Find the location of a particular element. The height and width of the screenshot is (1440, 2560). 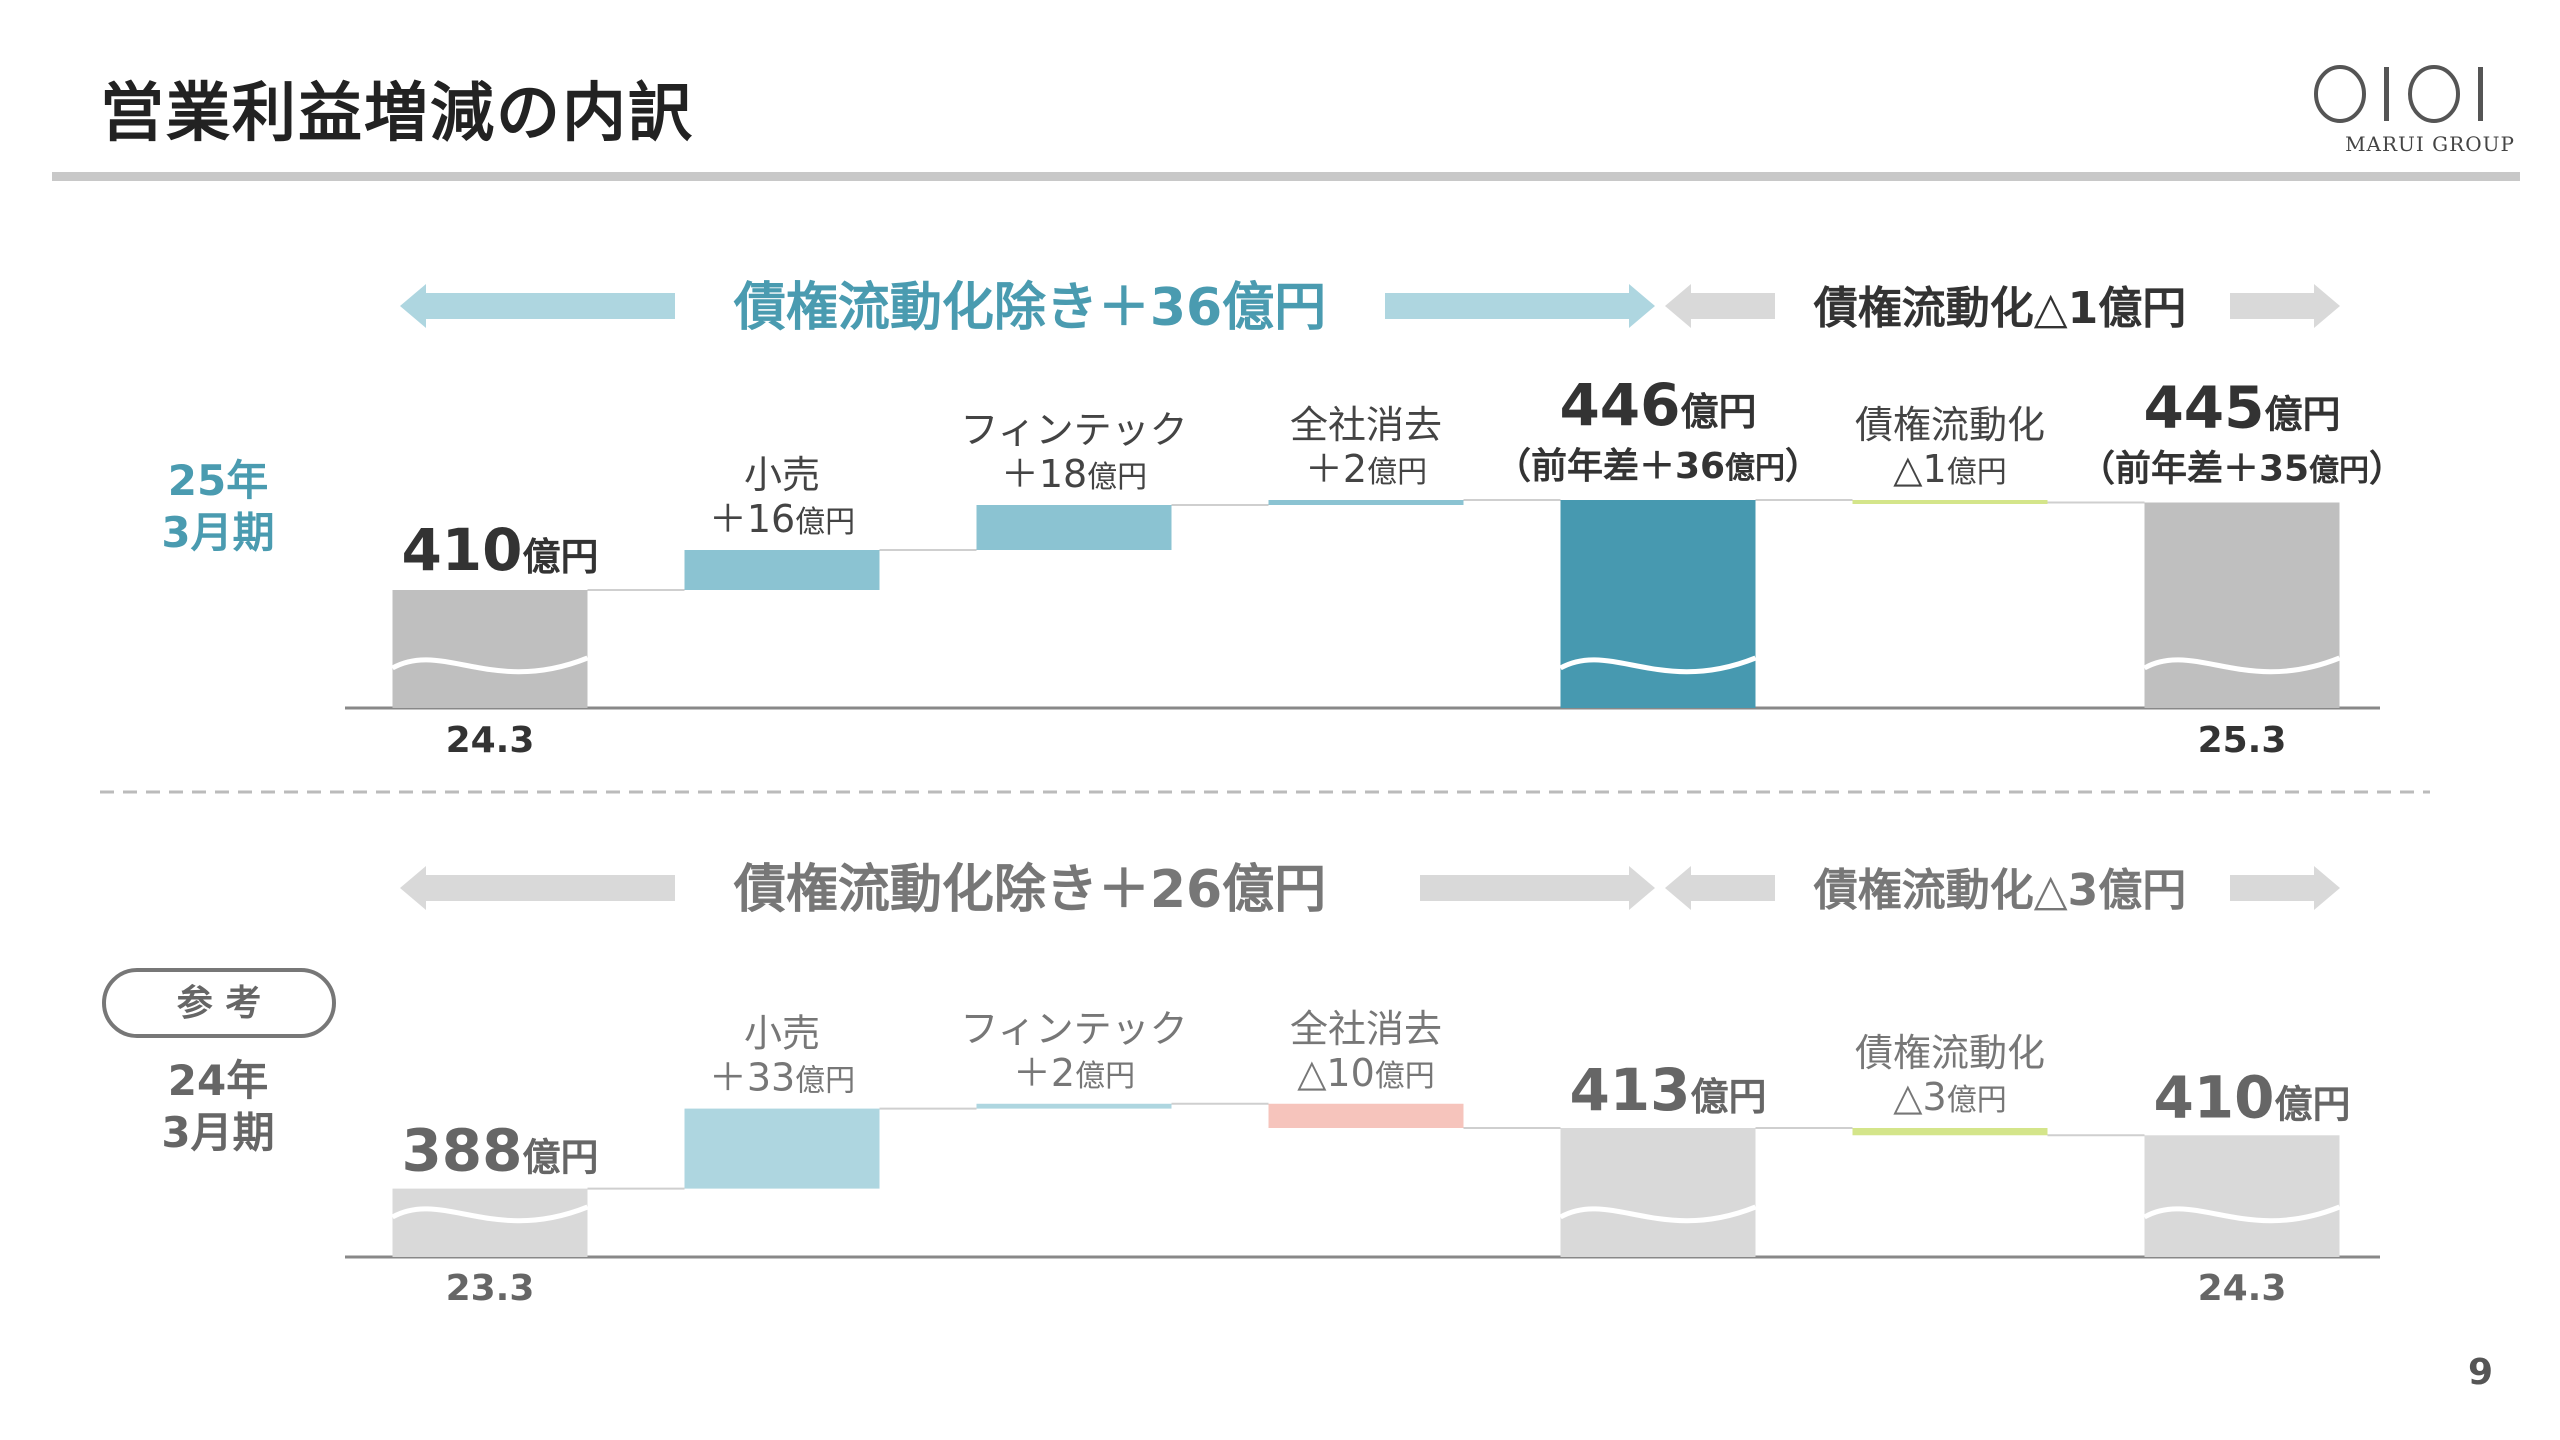

delta-value-label: △10億円 is located at coordinates (1366, 1073).